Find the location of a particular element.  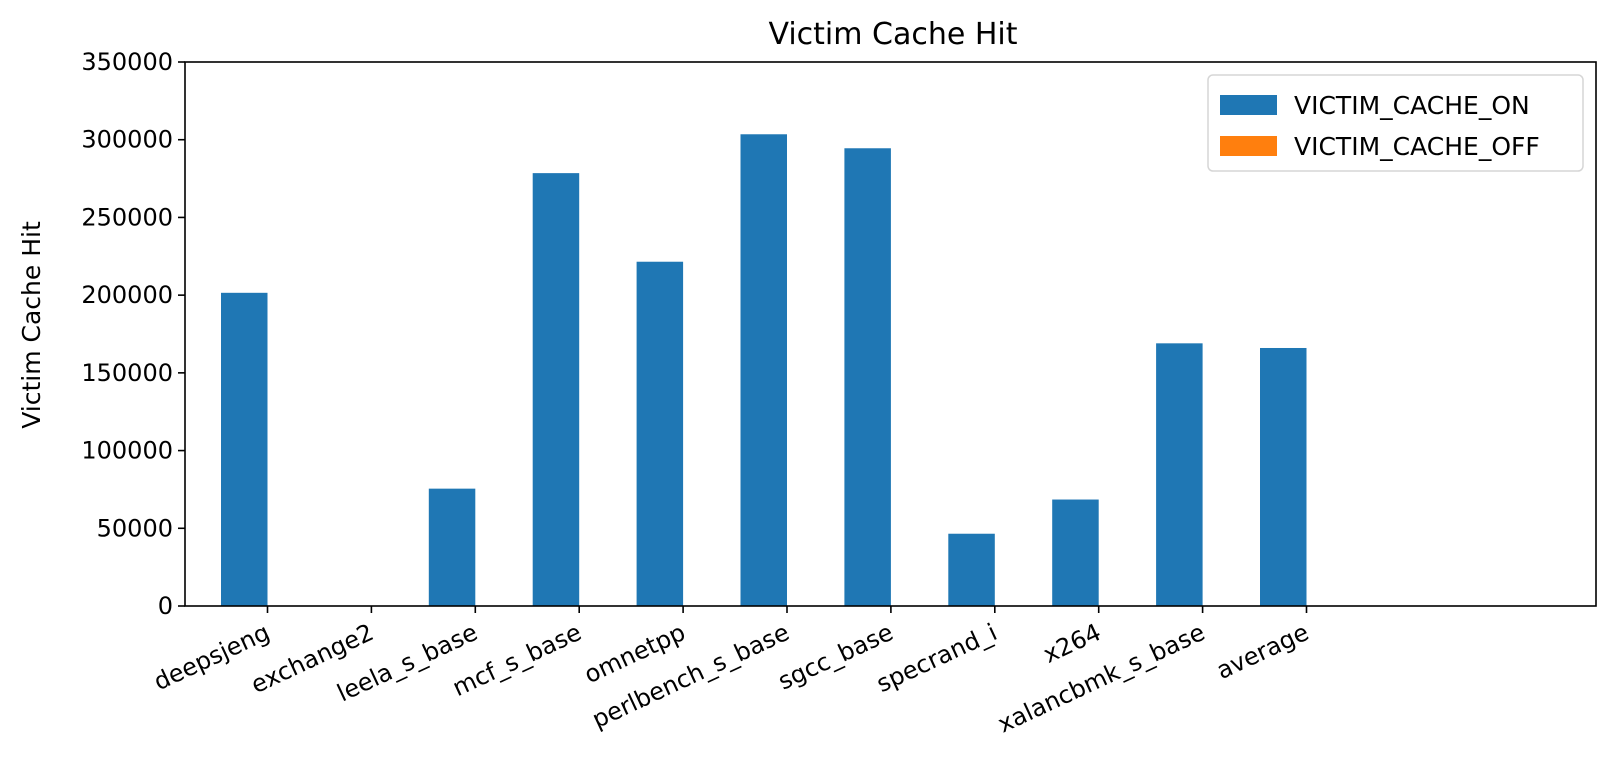

y-tick-label: 200000 is located at coordinates (127, 295).